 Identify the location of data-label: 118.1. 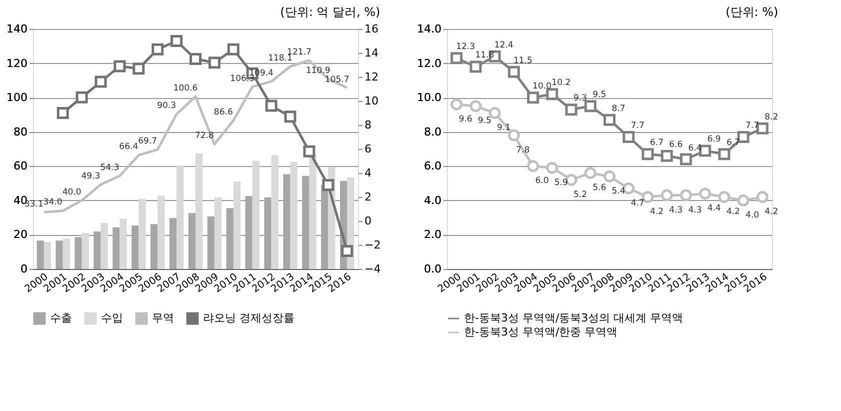
(280, 59).